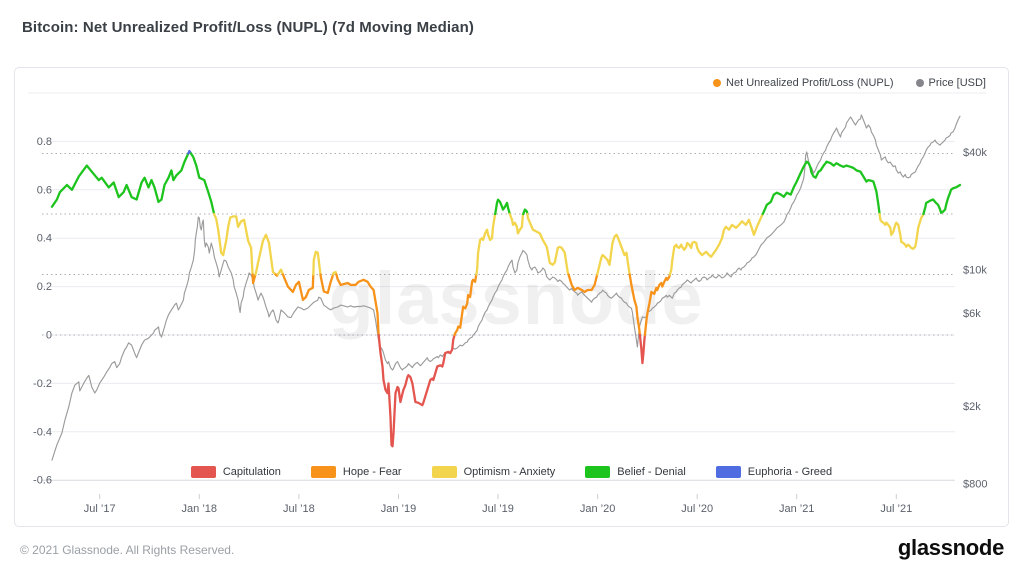  I want to click on band-legend-item-belief-denial: Belief - Denial, so click(635, 472).